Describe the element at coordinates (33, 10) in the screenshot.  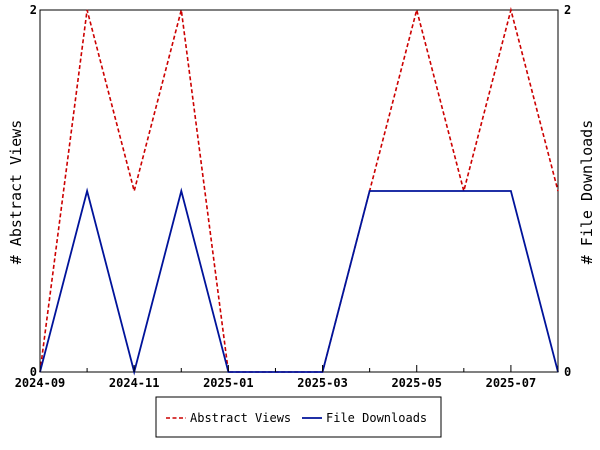
I see `y-tick-label-left: 2` at that location.